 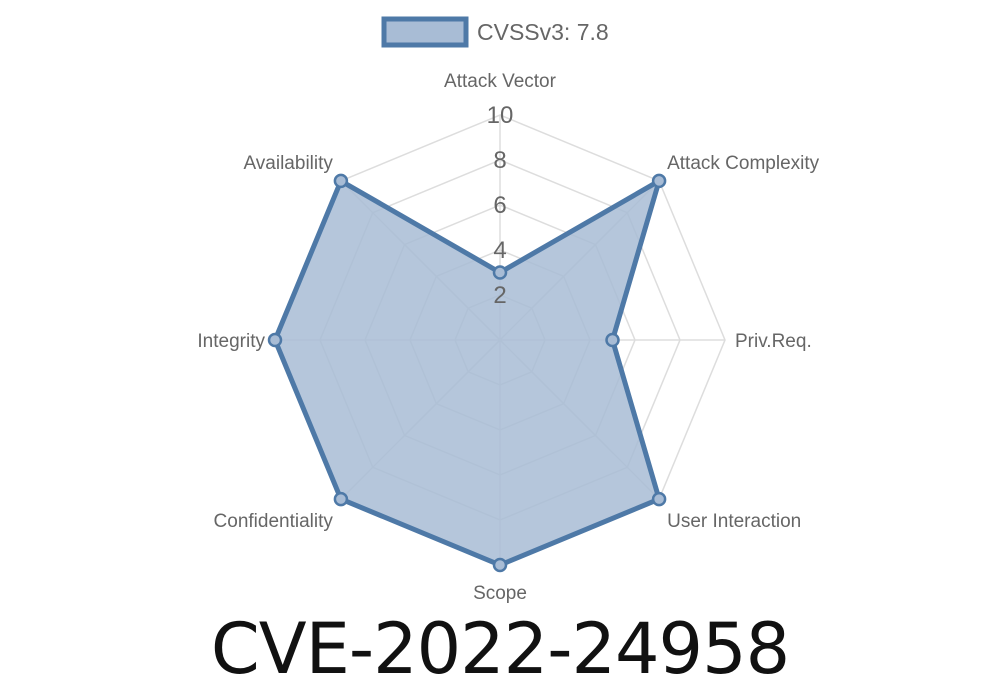 I want to click on axis-label: Availability, so click(x=288, y=163).